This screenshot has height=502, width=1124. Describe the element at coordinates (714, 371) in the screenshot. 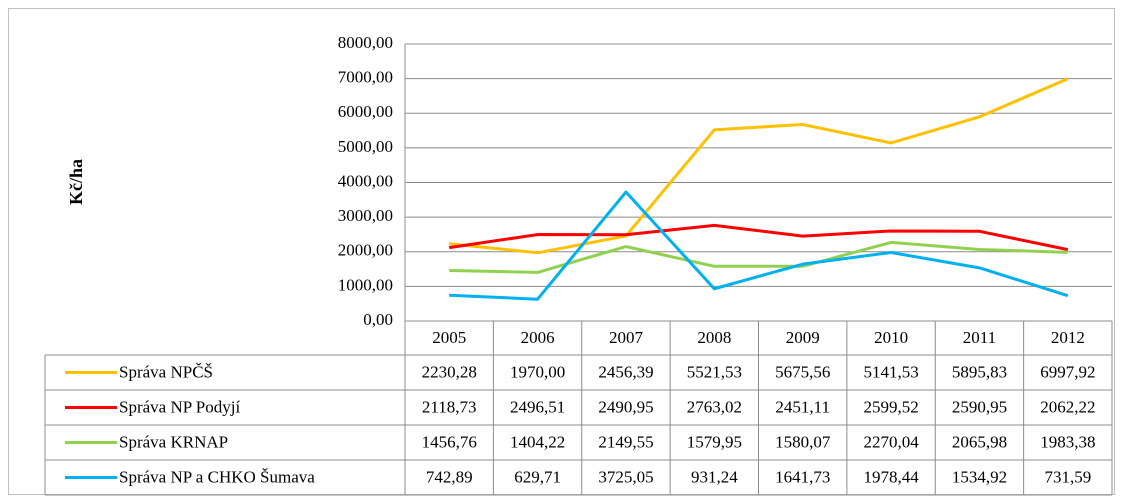

I see `table-value: 5521,53` at that location.